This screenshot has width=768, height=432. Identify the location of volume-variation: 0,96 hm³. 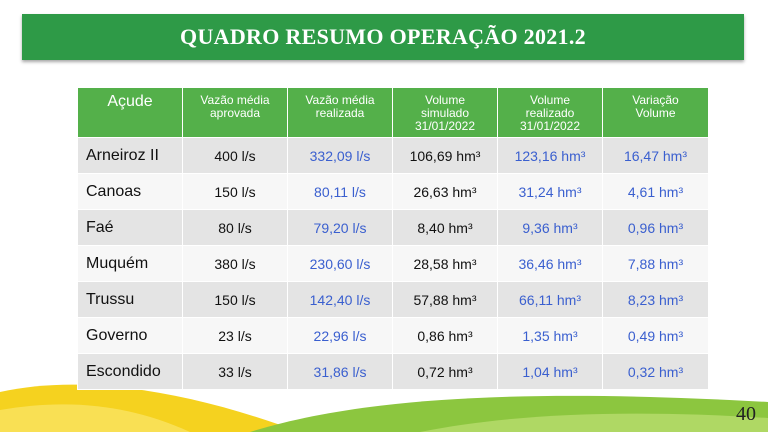
(655, 227).